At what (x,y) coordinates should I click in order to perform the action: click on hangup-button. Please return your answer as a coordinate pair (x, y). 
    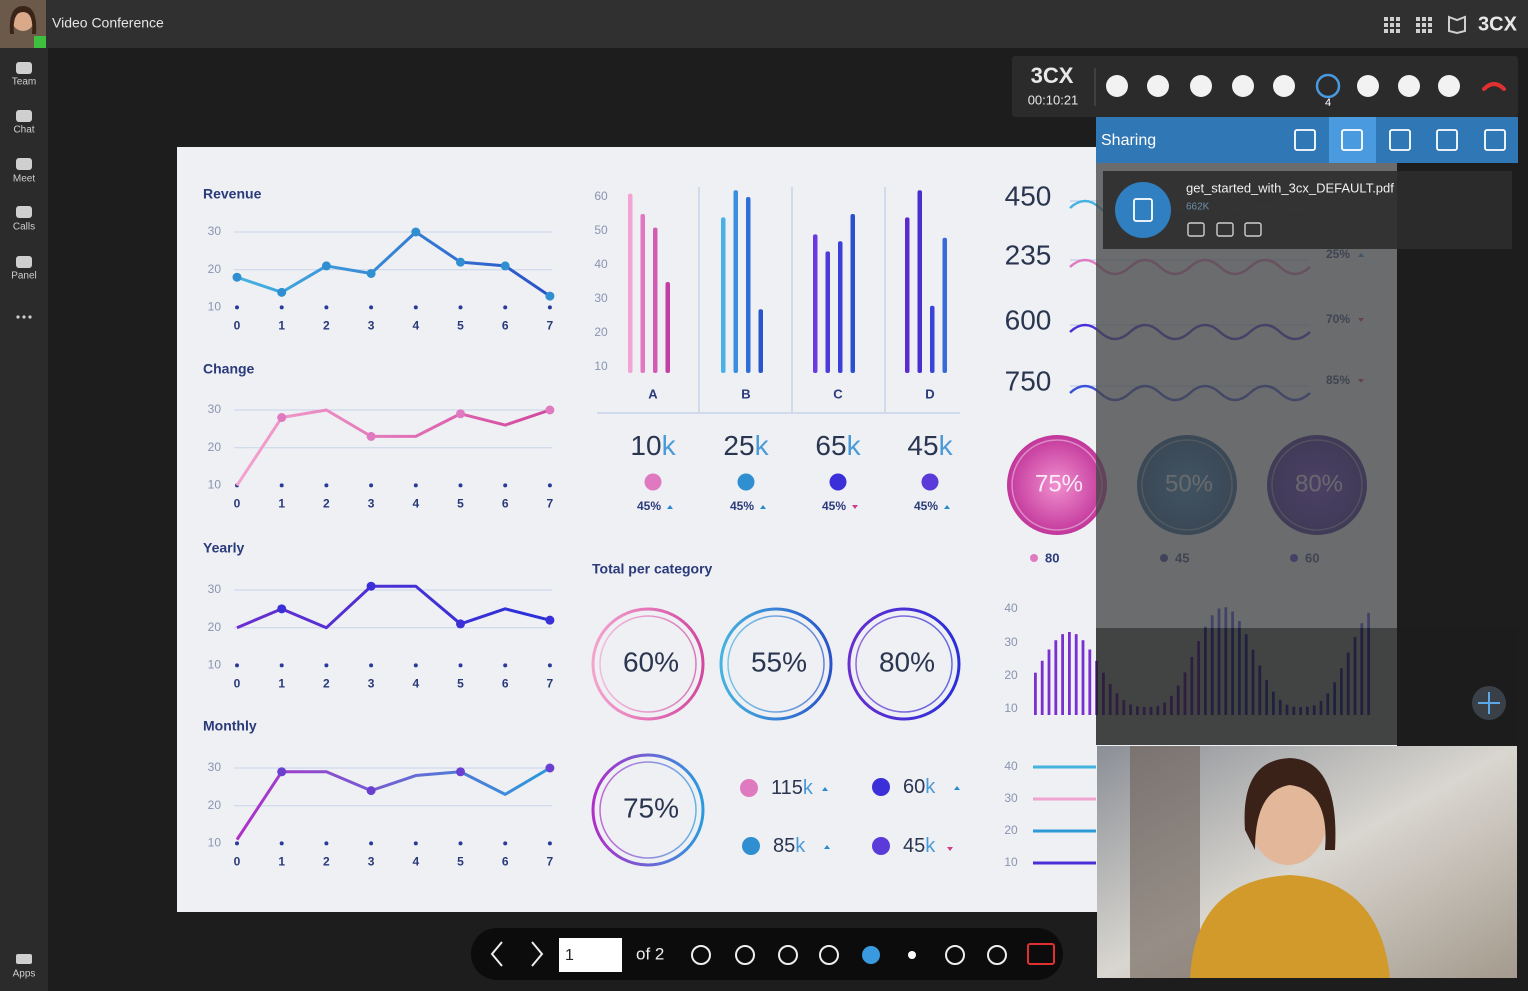
    Looking at the image, I should click on (1494, 86).